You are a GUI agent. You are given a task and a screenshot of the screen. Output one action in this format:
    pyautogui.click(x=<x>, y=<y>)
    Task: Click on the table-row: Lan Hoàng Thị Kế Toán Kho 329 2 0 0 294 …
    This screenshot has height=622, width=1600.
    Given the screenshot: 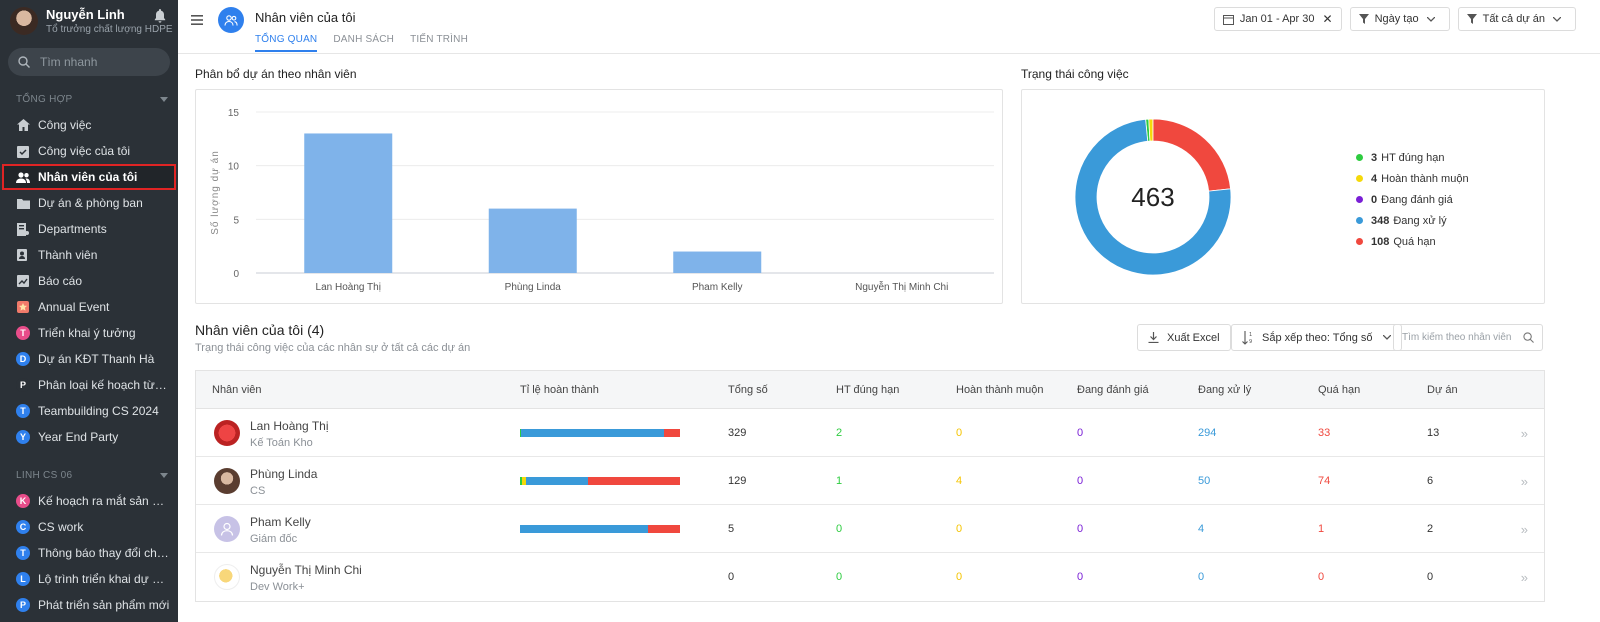 What is the action you would take?
    pyautogui.click(x=870, y=433)
    